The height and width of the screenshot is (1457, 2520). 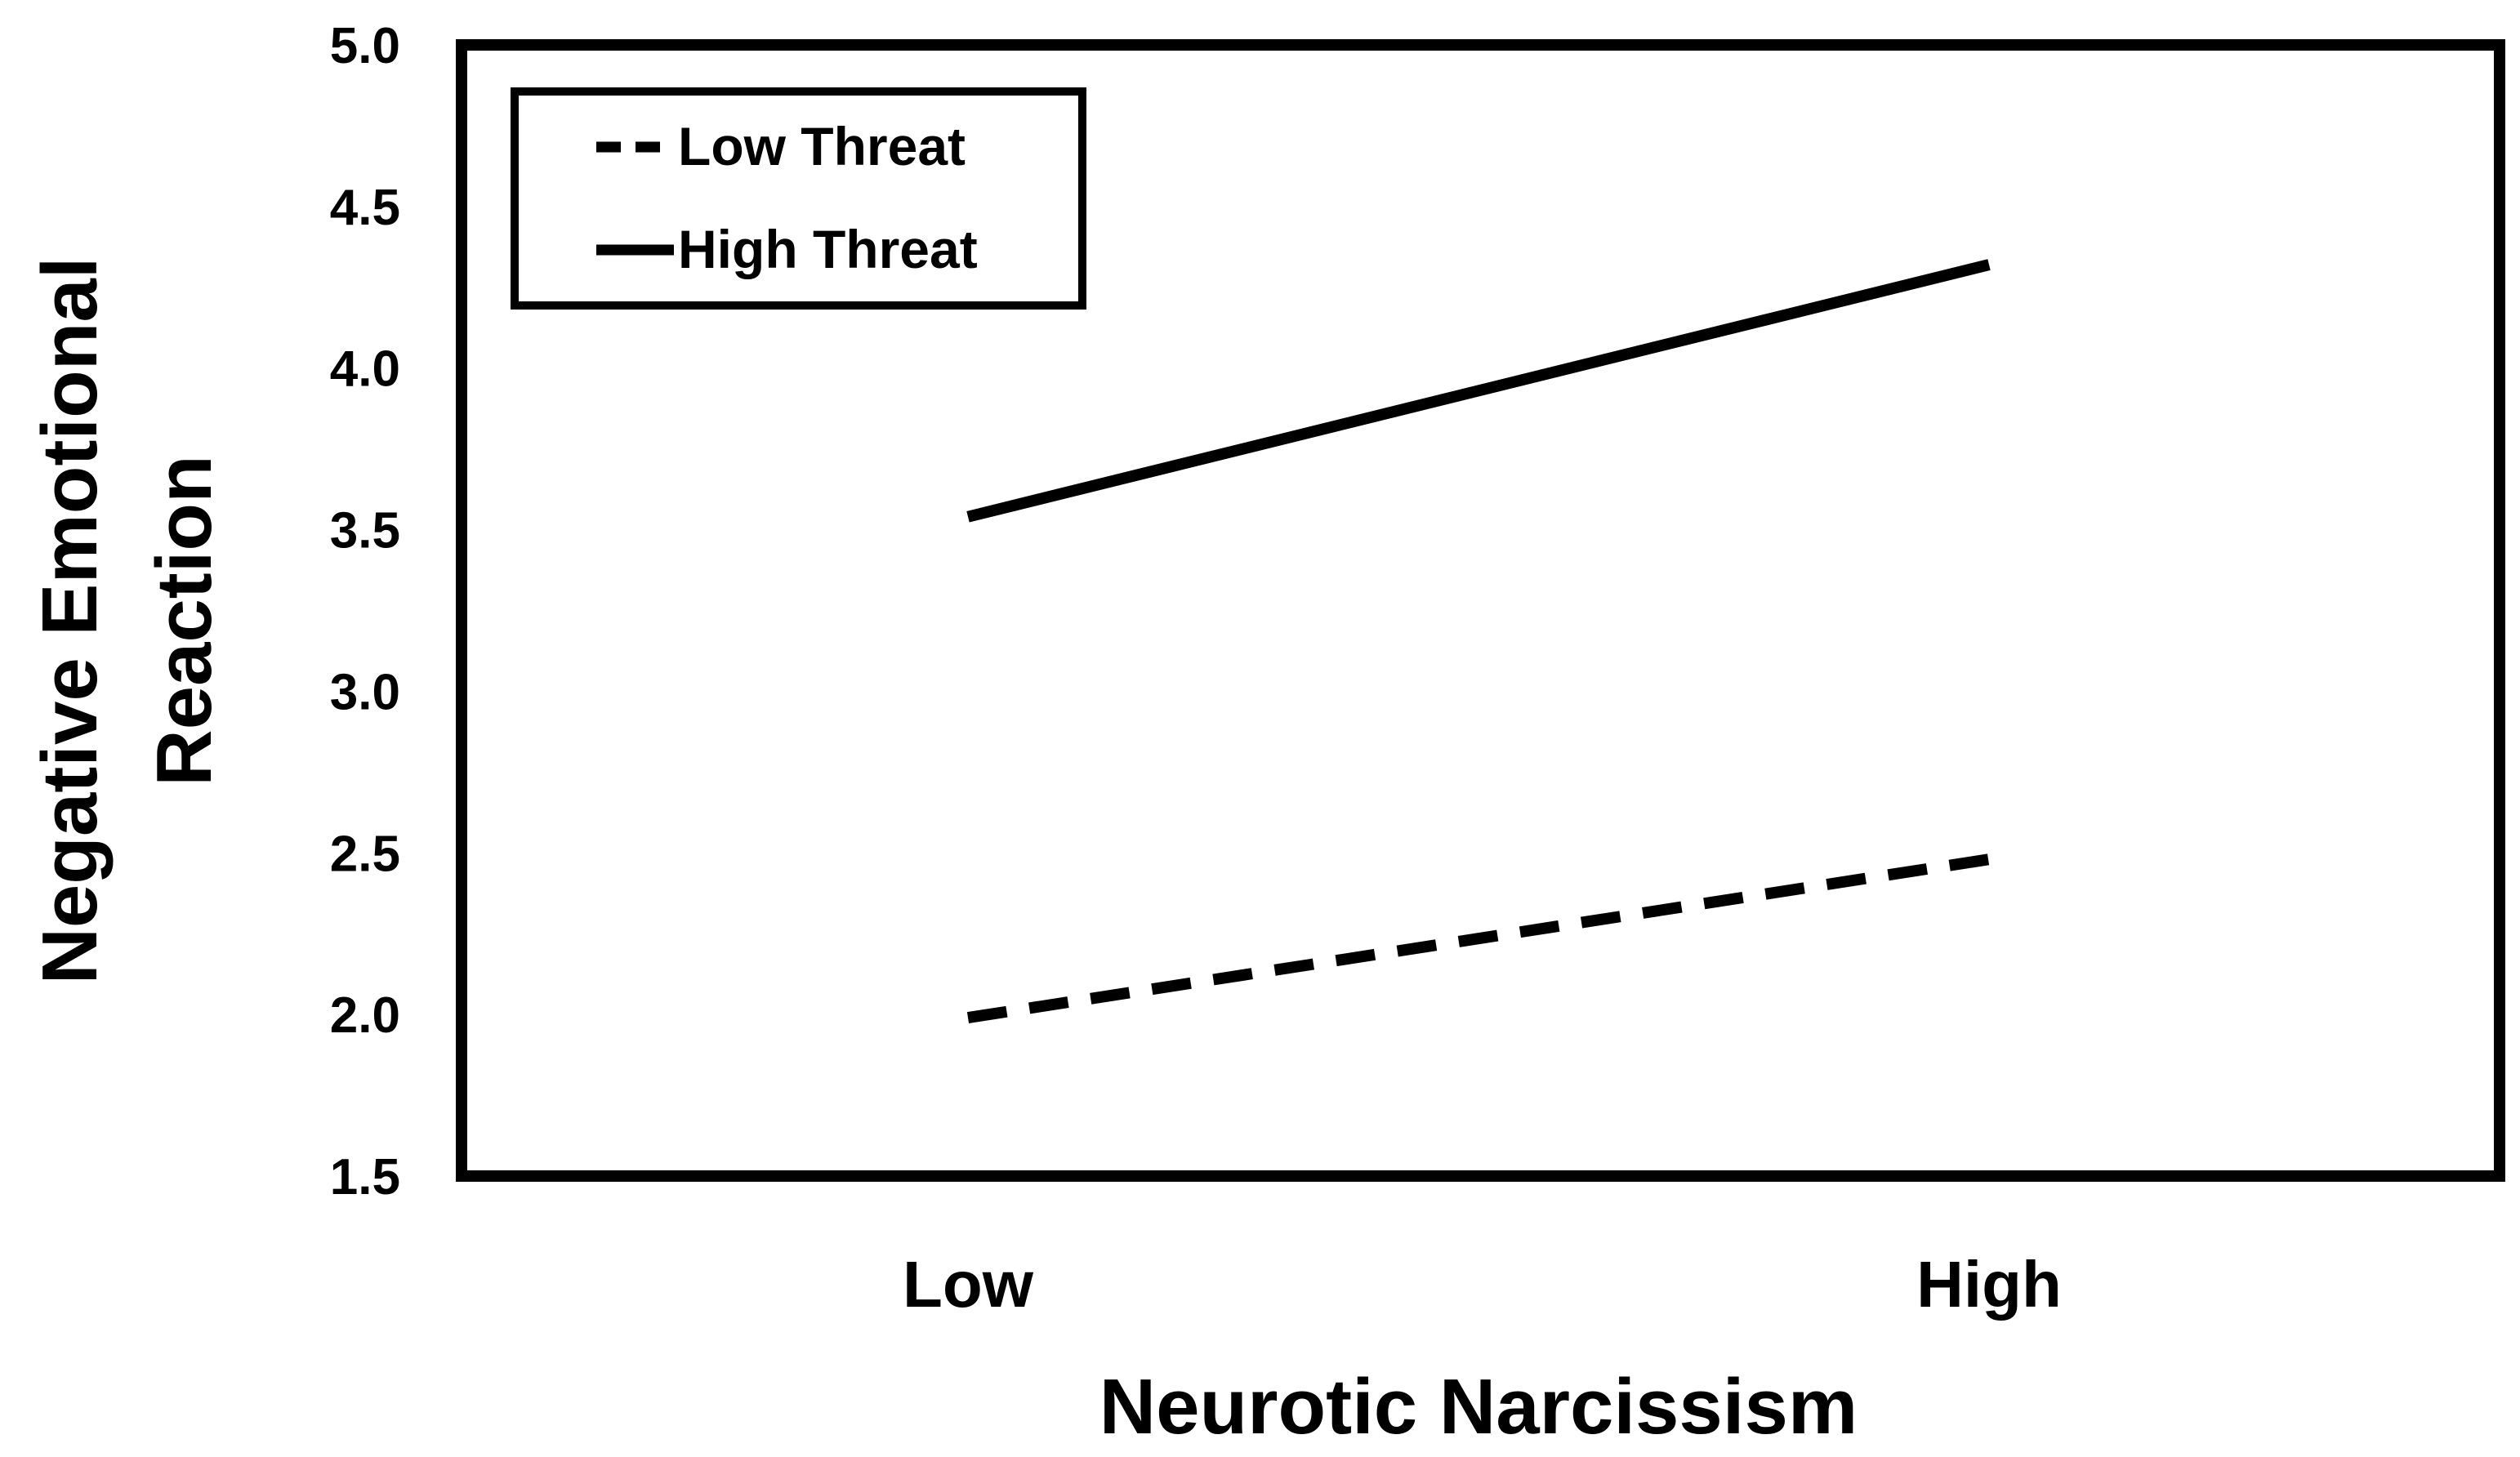 What do you see at coordinates (365, 46) in the screenshot?
I see `y-tick-label: 5.0` at bounding box center [365, 46].